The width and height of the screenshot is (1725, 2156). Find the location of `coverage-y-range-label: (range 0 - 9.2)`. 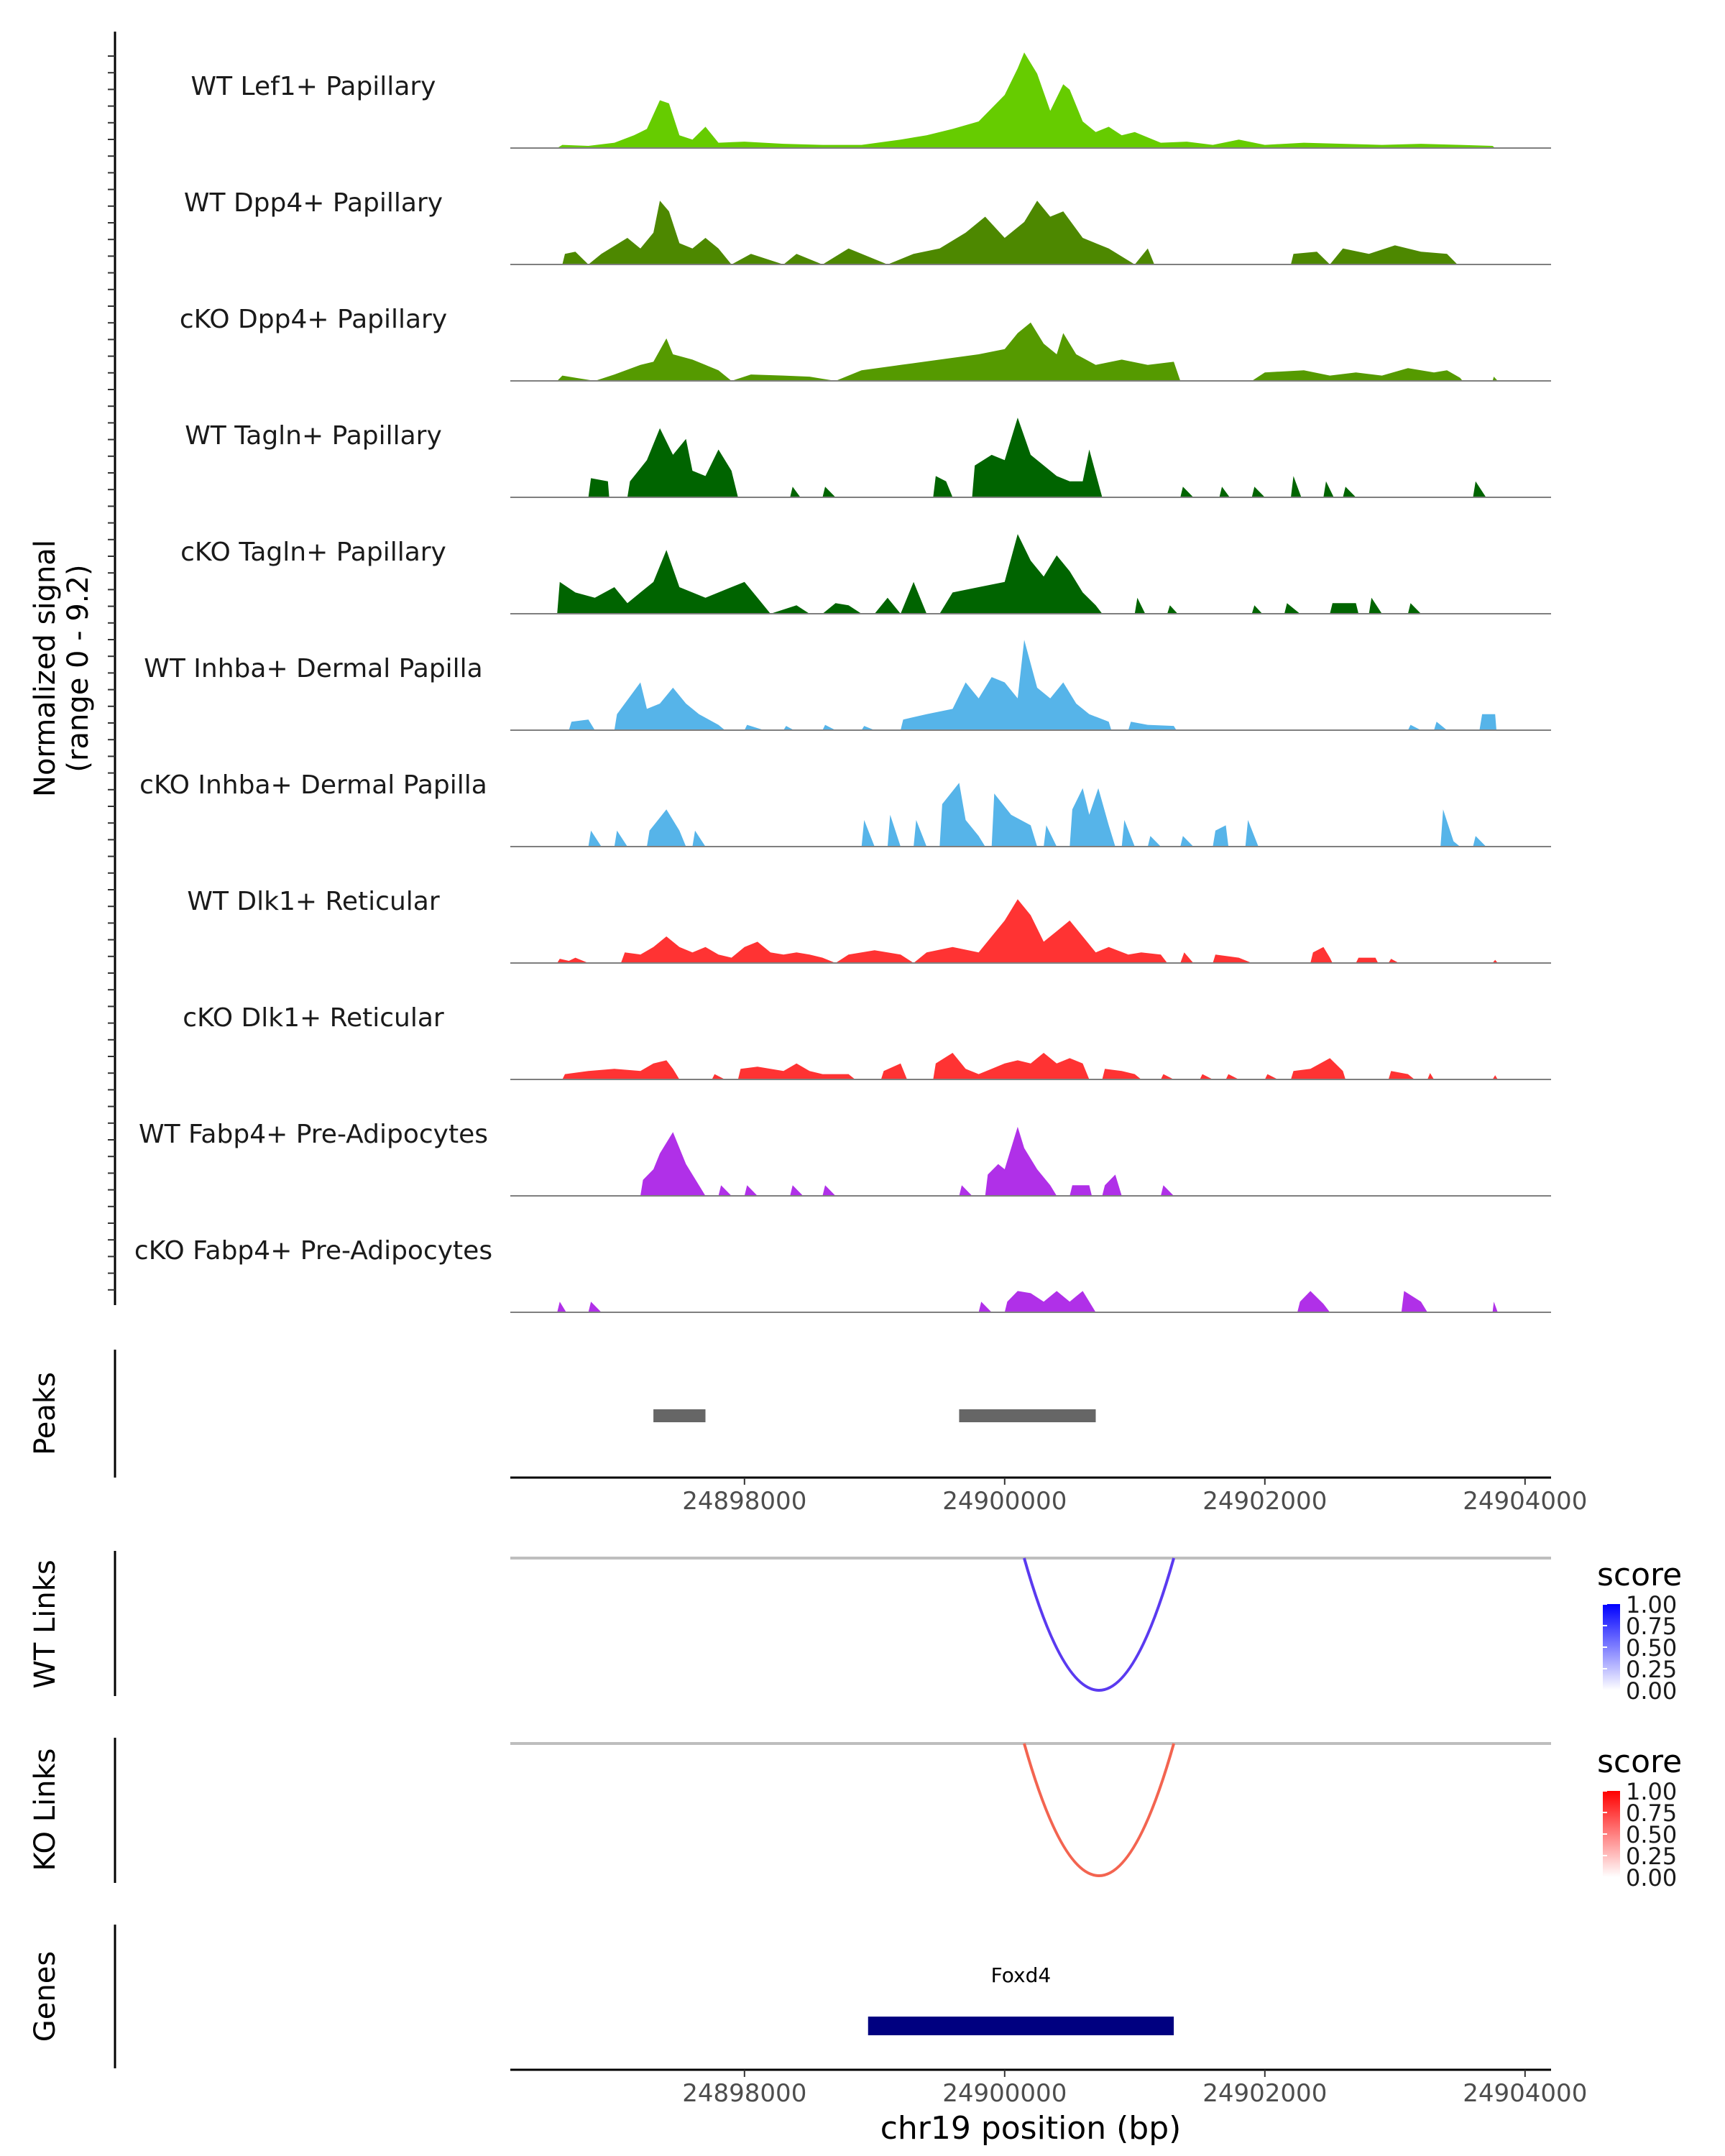

coverage-y-range-label: (range 0 - 9.2) is located at coordinates (78, 668).